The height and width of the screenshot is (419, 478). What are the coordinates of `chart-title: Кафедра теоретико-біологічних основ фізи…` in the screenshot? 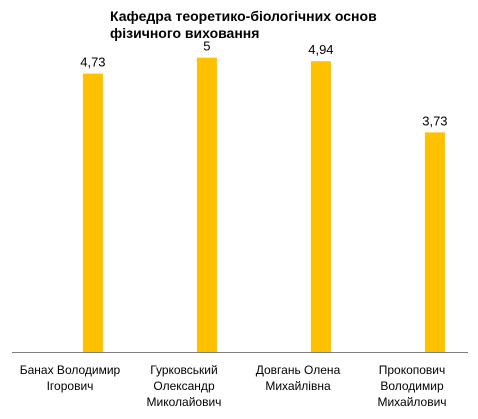 It's located at (270, 25).